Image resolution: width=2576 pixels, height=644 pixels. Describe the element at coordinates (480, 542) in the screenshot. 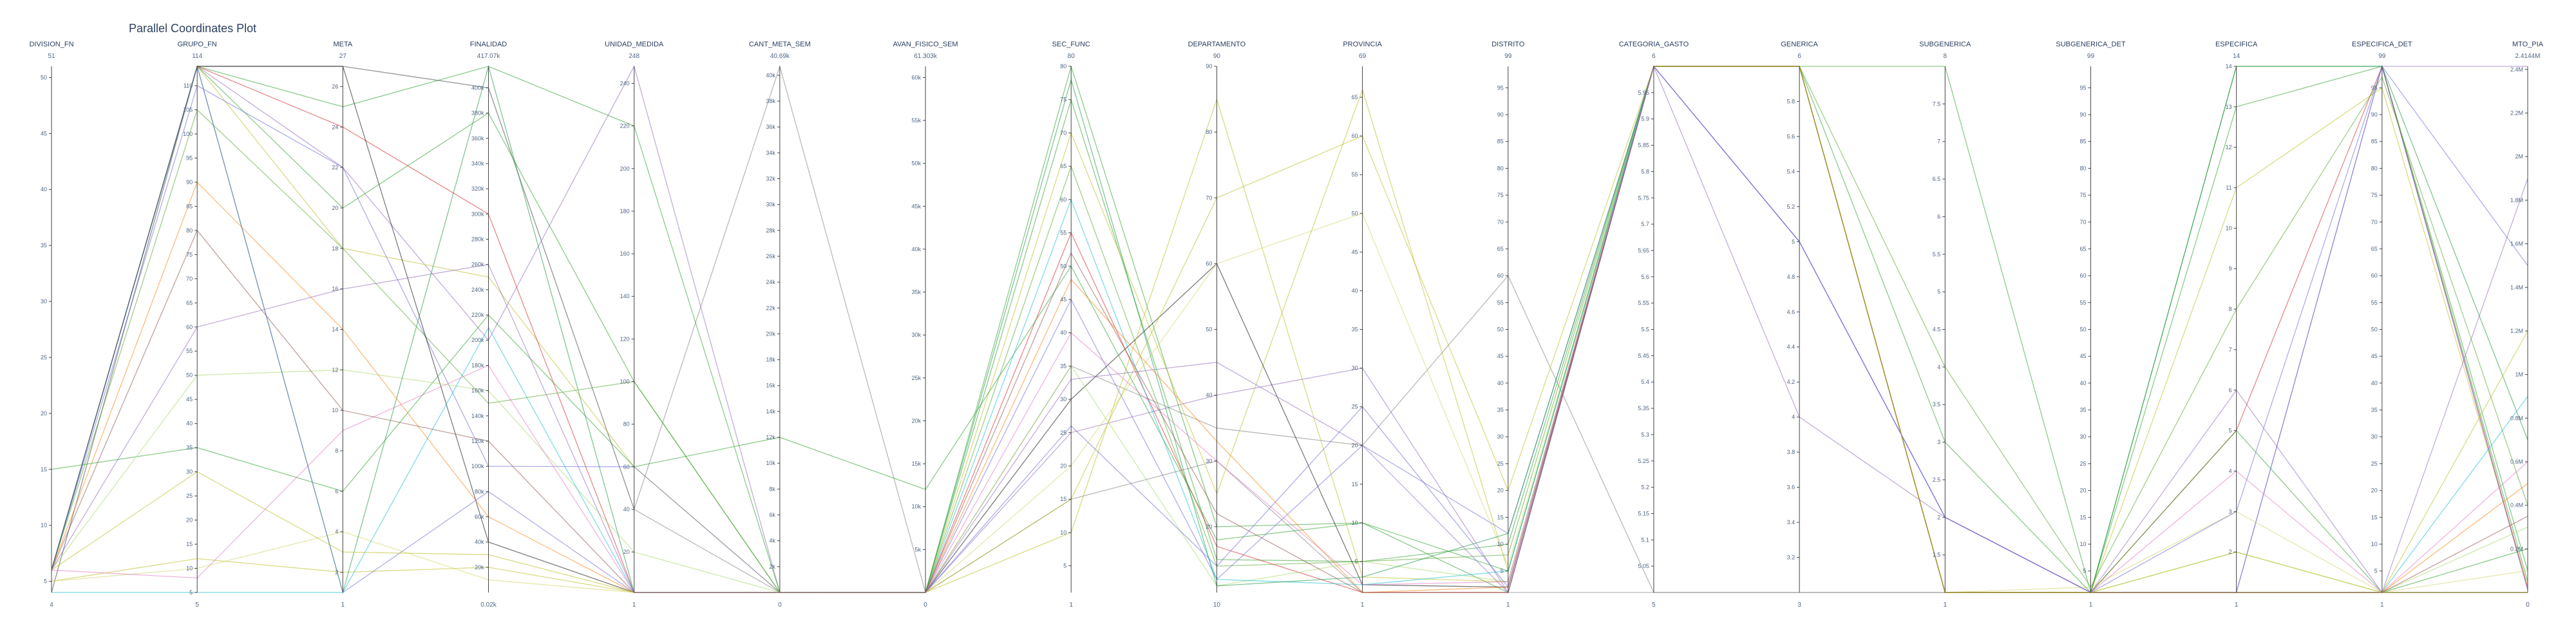

I see `tick-label-finalidad: 40k` at that location.